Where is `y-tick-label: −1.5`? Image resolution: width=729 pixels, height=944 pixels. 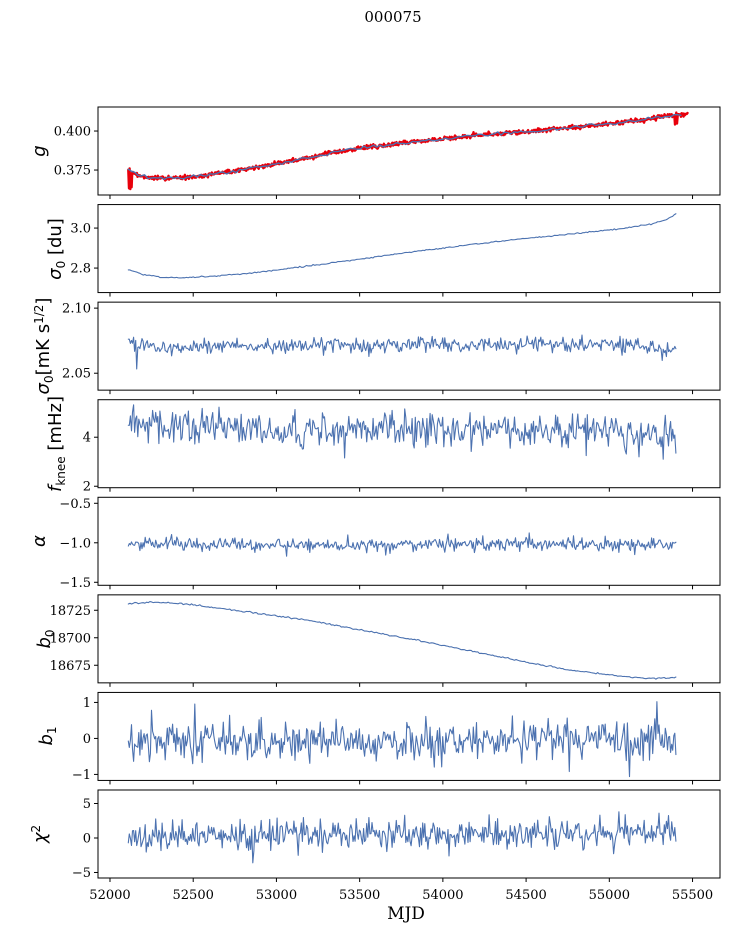
y-tick-label: −1.5 is located at coordinates (75, 583).